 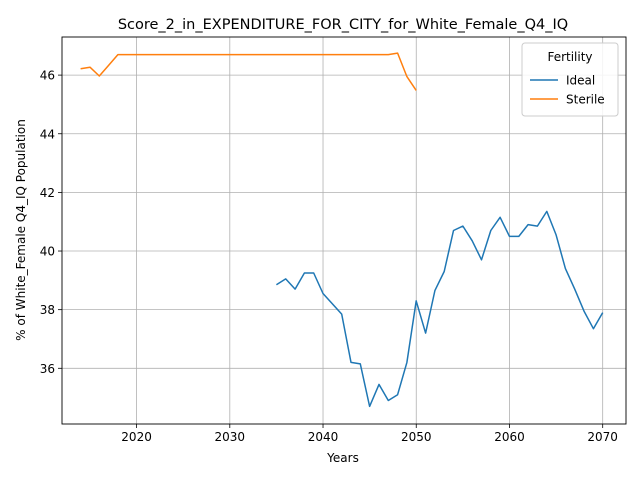 What do you see at coordinates (136, 437) in the screenshot?
I see `x-tick-label: 2020` at bounding box center [136, 437].